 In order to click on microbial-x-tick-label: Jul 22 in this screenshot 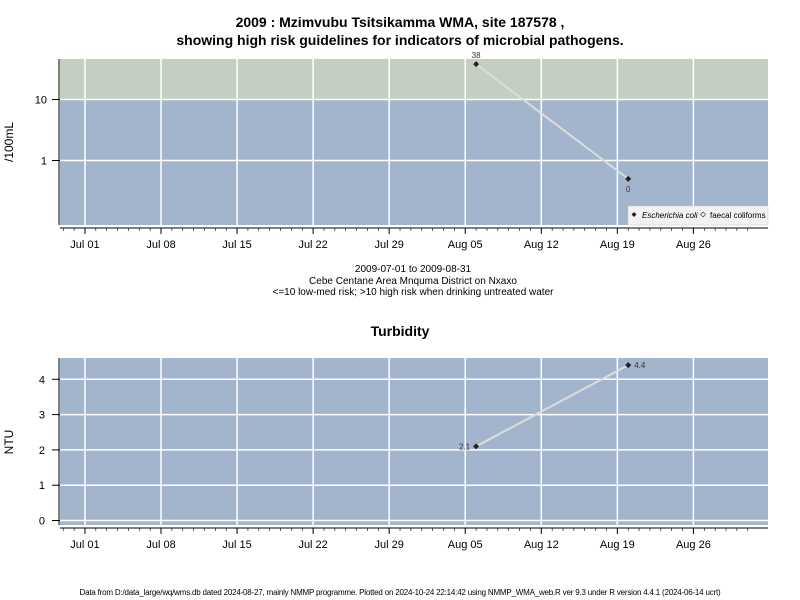, I will do `click(312, 245)`.